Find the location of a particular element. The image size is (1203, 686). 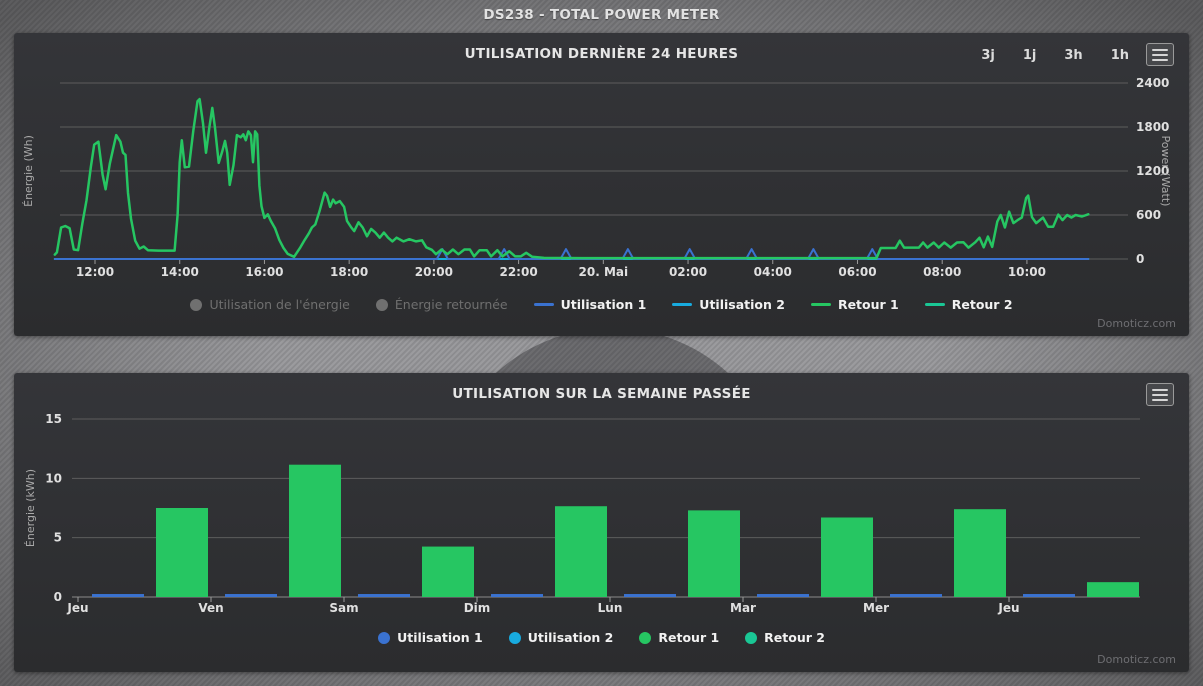

y-axis-title-left: Énergie (Wh) is located at coordinates (28, 171).